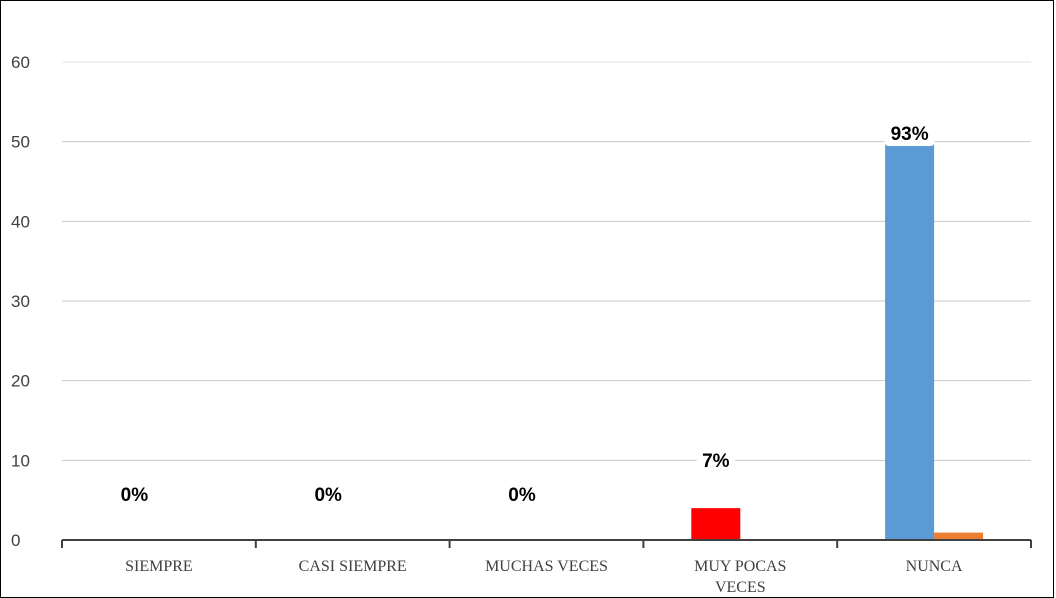 The height and width of the screenshot is (598, 1056). I want to click on x-category-label: MUCHAS VECES, so click(546, 566).